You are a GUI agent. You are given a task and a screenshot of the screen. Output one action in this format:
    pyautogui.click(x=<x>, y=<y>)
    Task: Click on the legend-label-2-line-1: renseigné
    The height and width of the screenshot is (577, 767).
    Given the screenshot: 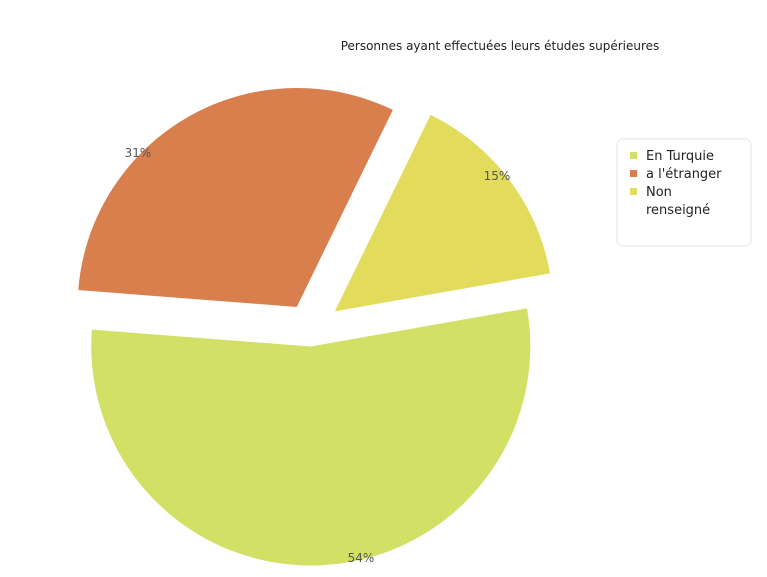 What is the action you would take?
    pyautogui.click(x=678, y=210)
    